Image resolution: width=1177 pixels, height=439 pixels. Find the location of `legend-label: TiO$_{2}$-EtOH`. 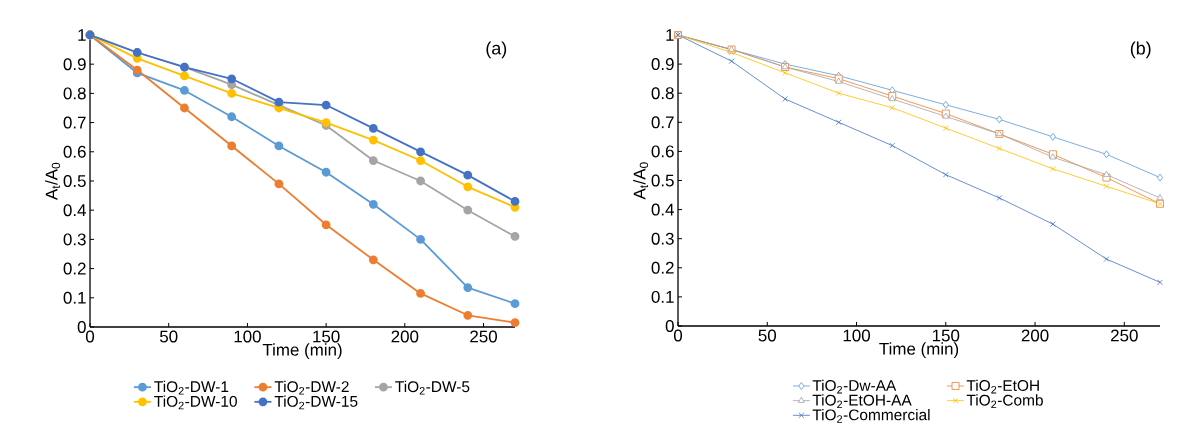

legend-label: TiO$_{2}$-EtOH is located at coordinates (1002, 386).